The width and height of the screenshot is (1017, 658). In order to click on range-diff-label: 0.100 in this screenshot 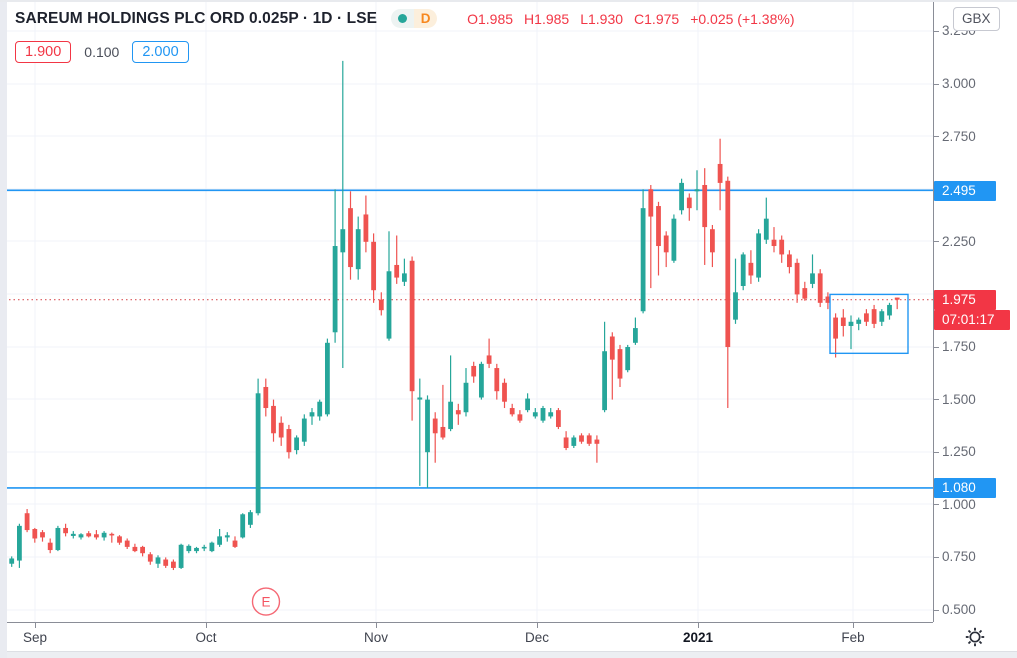, I will do `click(102, 52)`.